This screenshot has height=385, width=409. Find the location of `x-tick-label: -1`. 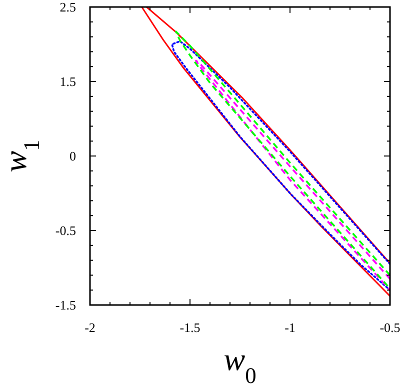

x-tick-label: -1 is located at coordinates (290, 327).